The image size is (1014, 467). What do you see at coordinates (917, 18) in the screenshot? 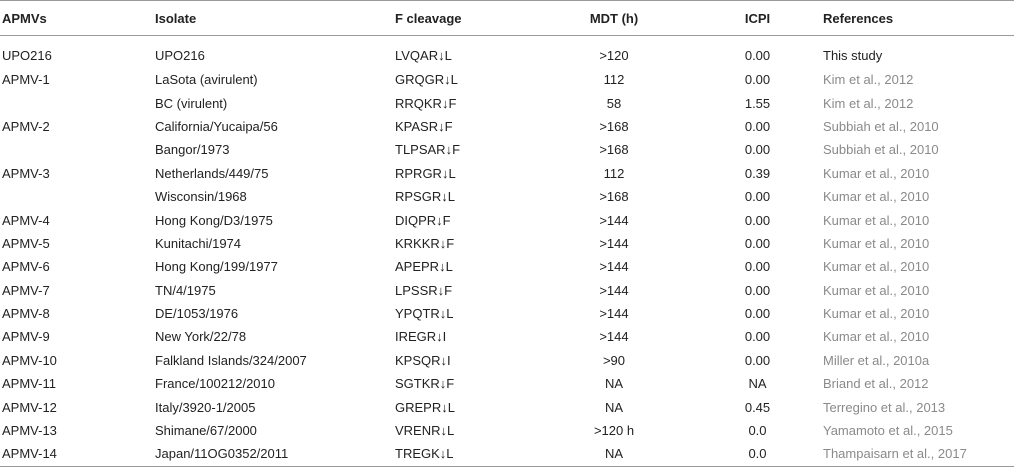
I see `header-references: References` at bounding box center [917, 18].